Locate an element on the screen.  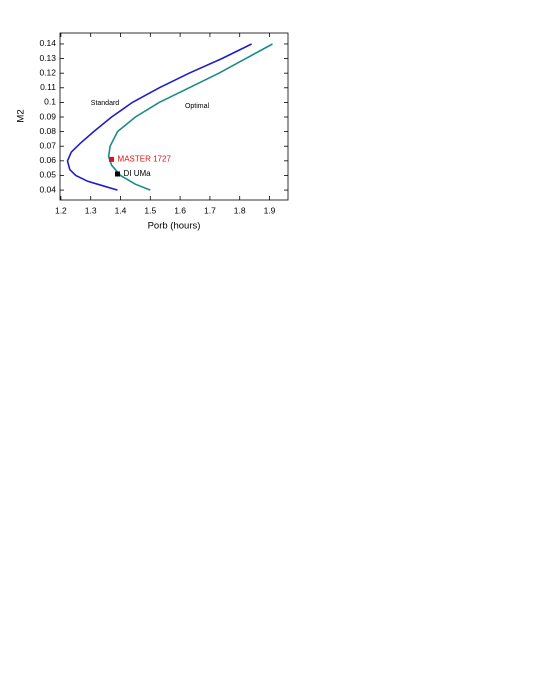
x-tick-label: 1.8 is located at coordinates (240, 210).